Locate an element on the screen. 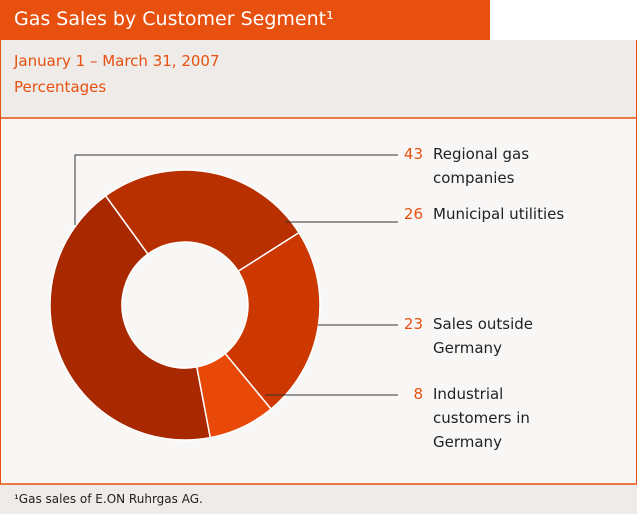 The width and height of the screenshot is (637, 514). value-label: 23 is located at coordinates (413, 324).